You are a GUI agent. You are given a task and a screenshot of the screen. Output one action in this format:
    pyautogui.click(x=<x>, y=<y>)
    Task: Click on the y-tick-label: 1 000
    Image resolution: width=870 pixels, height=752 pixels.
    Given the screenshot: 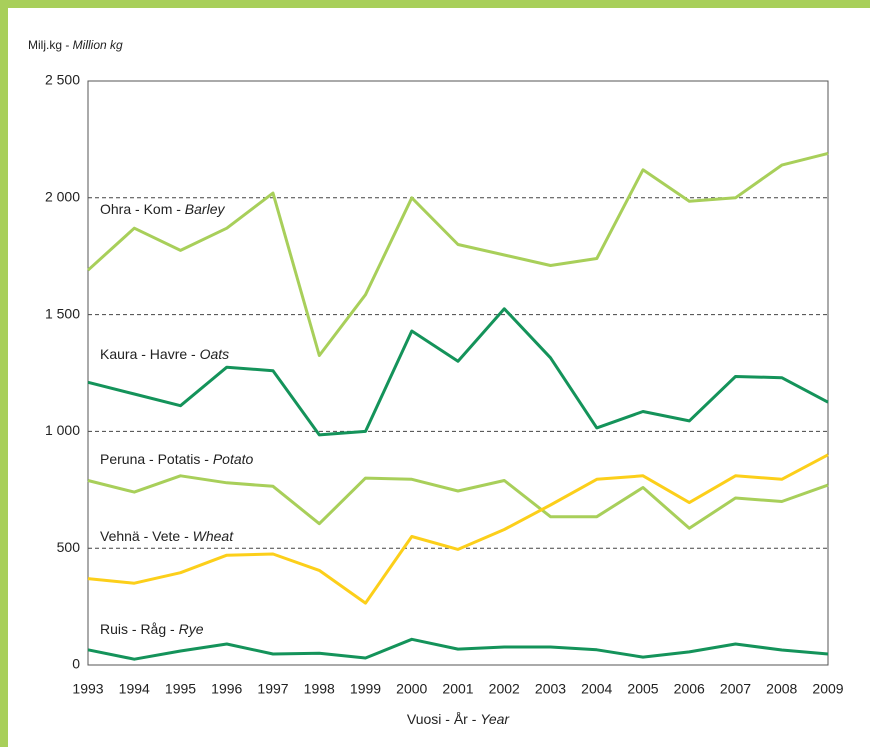 What is the action you would take?
    pyautogui.click(x=62, y=430)
    